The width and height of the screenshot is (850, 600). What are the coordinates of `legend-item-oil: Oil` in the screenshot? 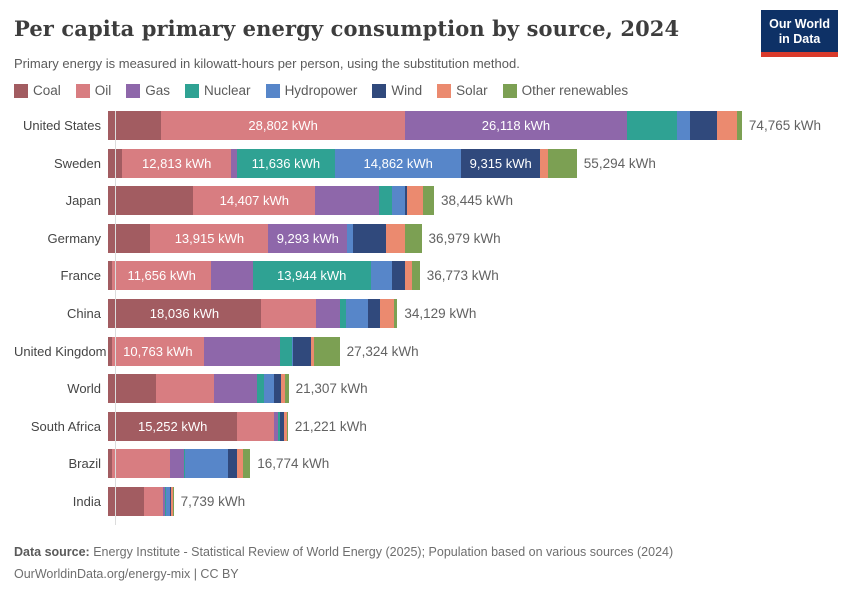 It's located at (93, 90).